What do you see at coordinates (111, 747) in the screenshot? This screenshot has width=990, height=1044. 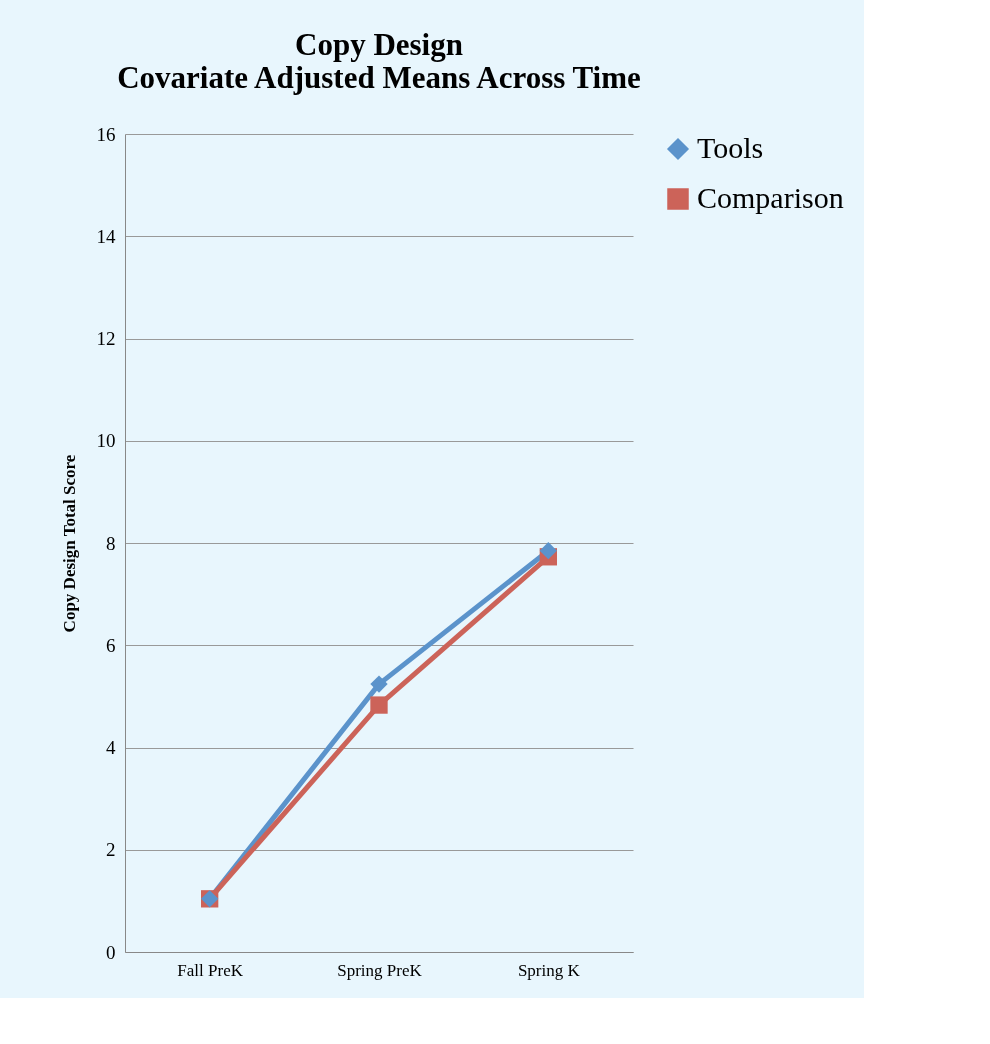 I see `y-tick-label: 4` at bounding box center [111, 747].